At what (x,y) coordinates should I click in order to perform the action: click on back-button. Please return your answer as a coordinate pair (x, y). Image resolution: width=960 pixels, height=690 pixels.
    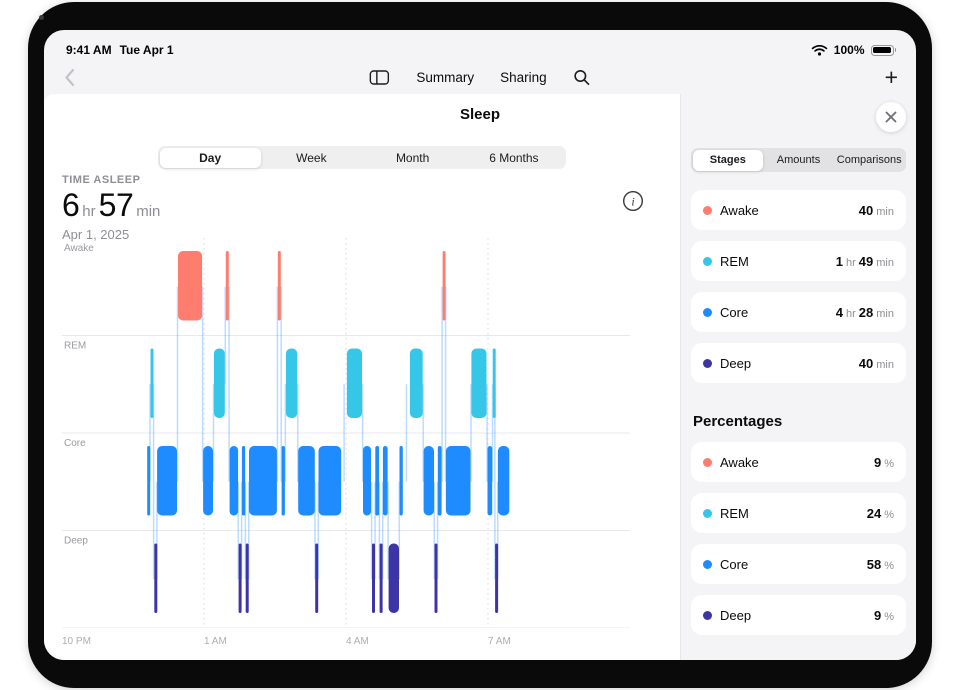
    Looking at the image, I should click on (69, 77).